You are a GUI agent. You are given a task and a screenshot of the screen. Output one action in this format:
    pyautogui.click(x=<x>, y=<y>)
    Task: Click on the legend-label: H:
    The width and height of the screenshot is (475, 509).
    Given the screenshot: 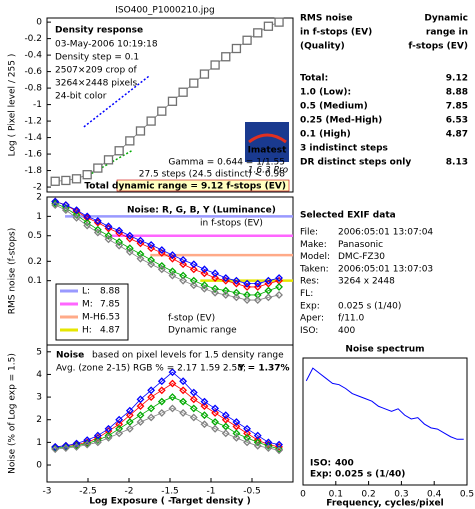 What is the action you would take?
    pyautogui.click(x=87, y=331)
    